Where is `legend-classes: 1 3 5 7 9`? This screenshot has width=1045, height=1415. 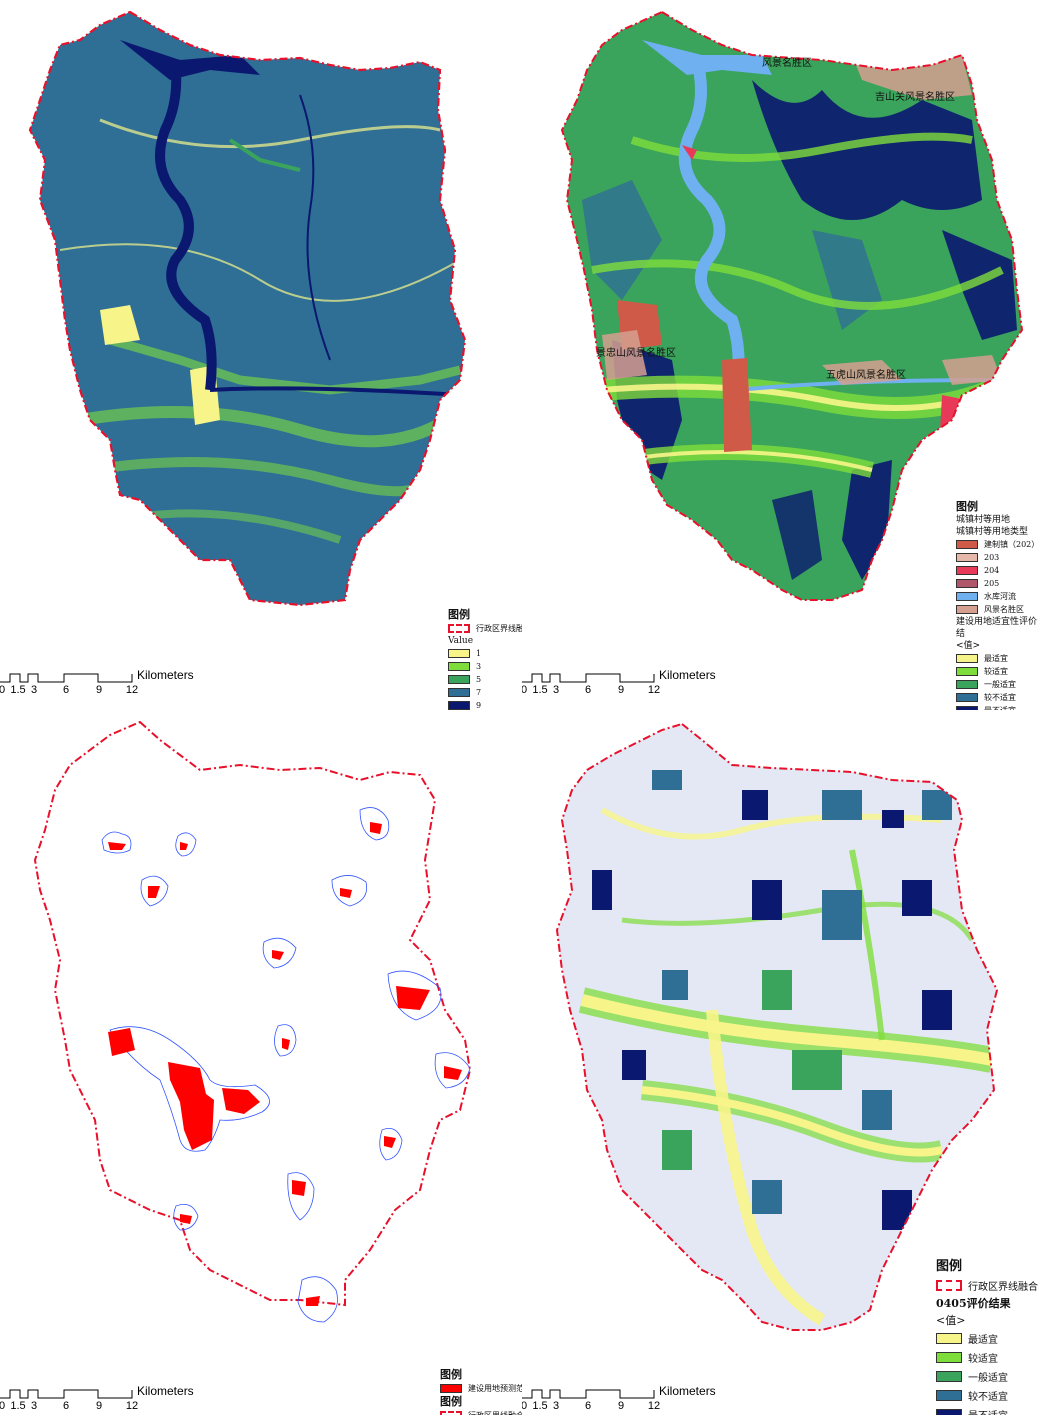
legend-classes: 1 3 5 7 9 is located at coordinates (485, 678).